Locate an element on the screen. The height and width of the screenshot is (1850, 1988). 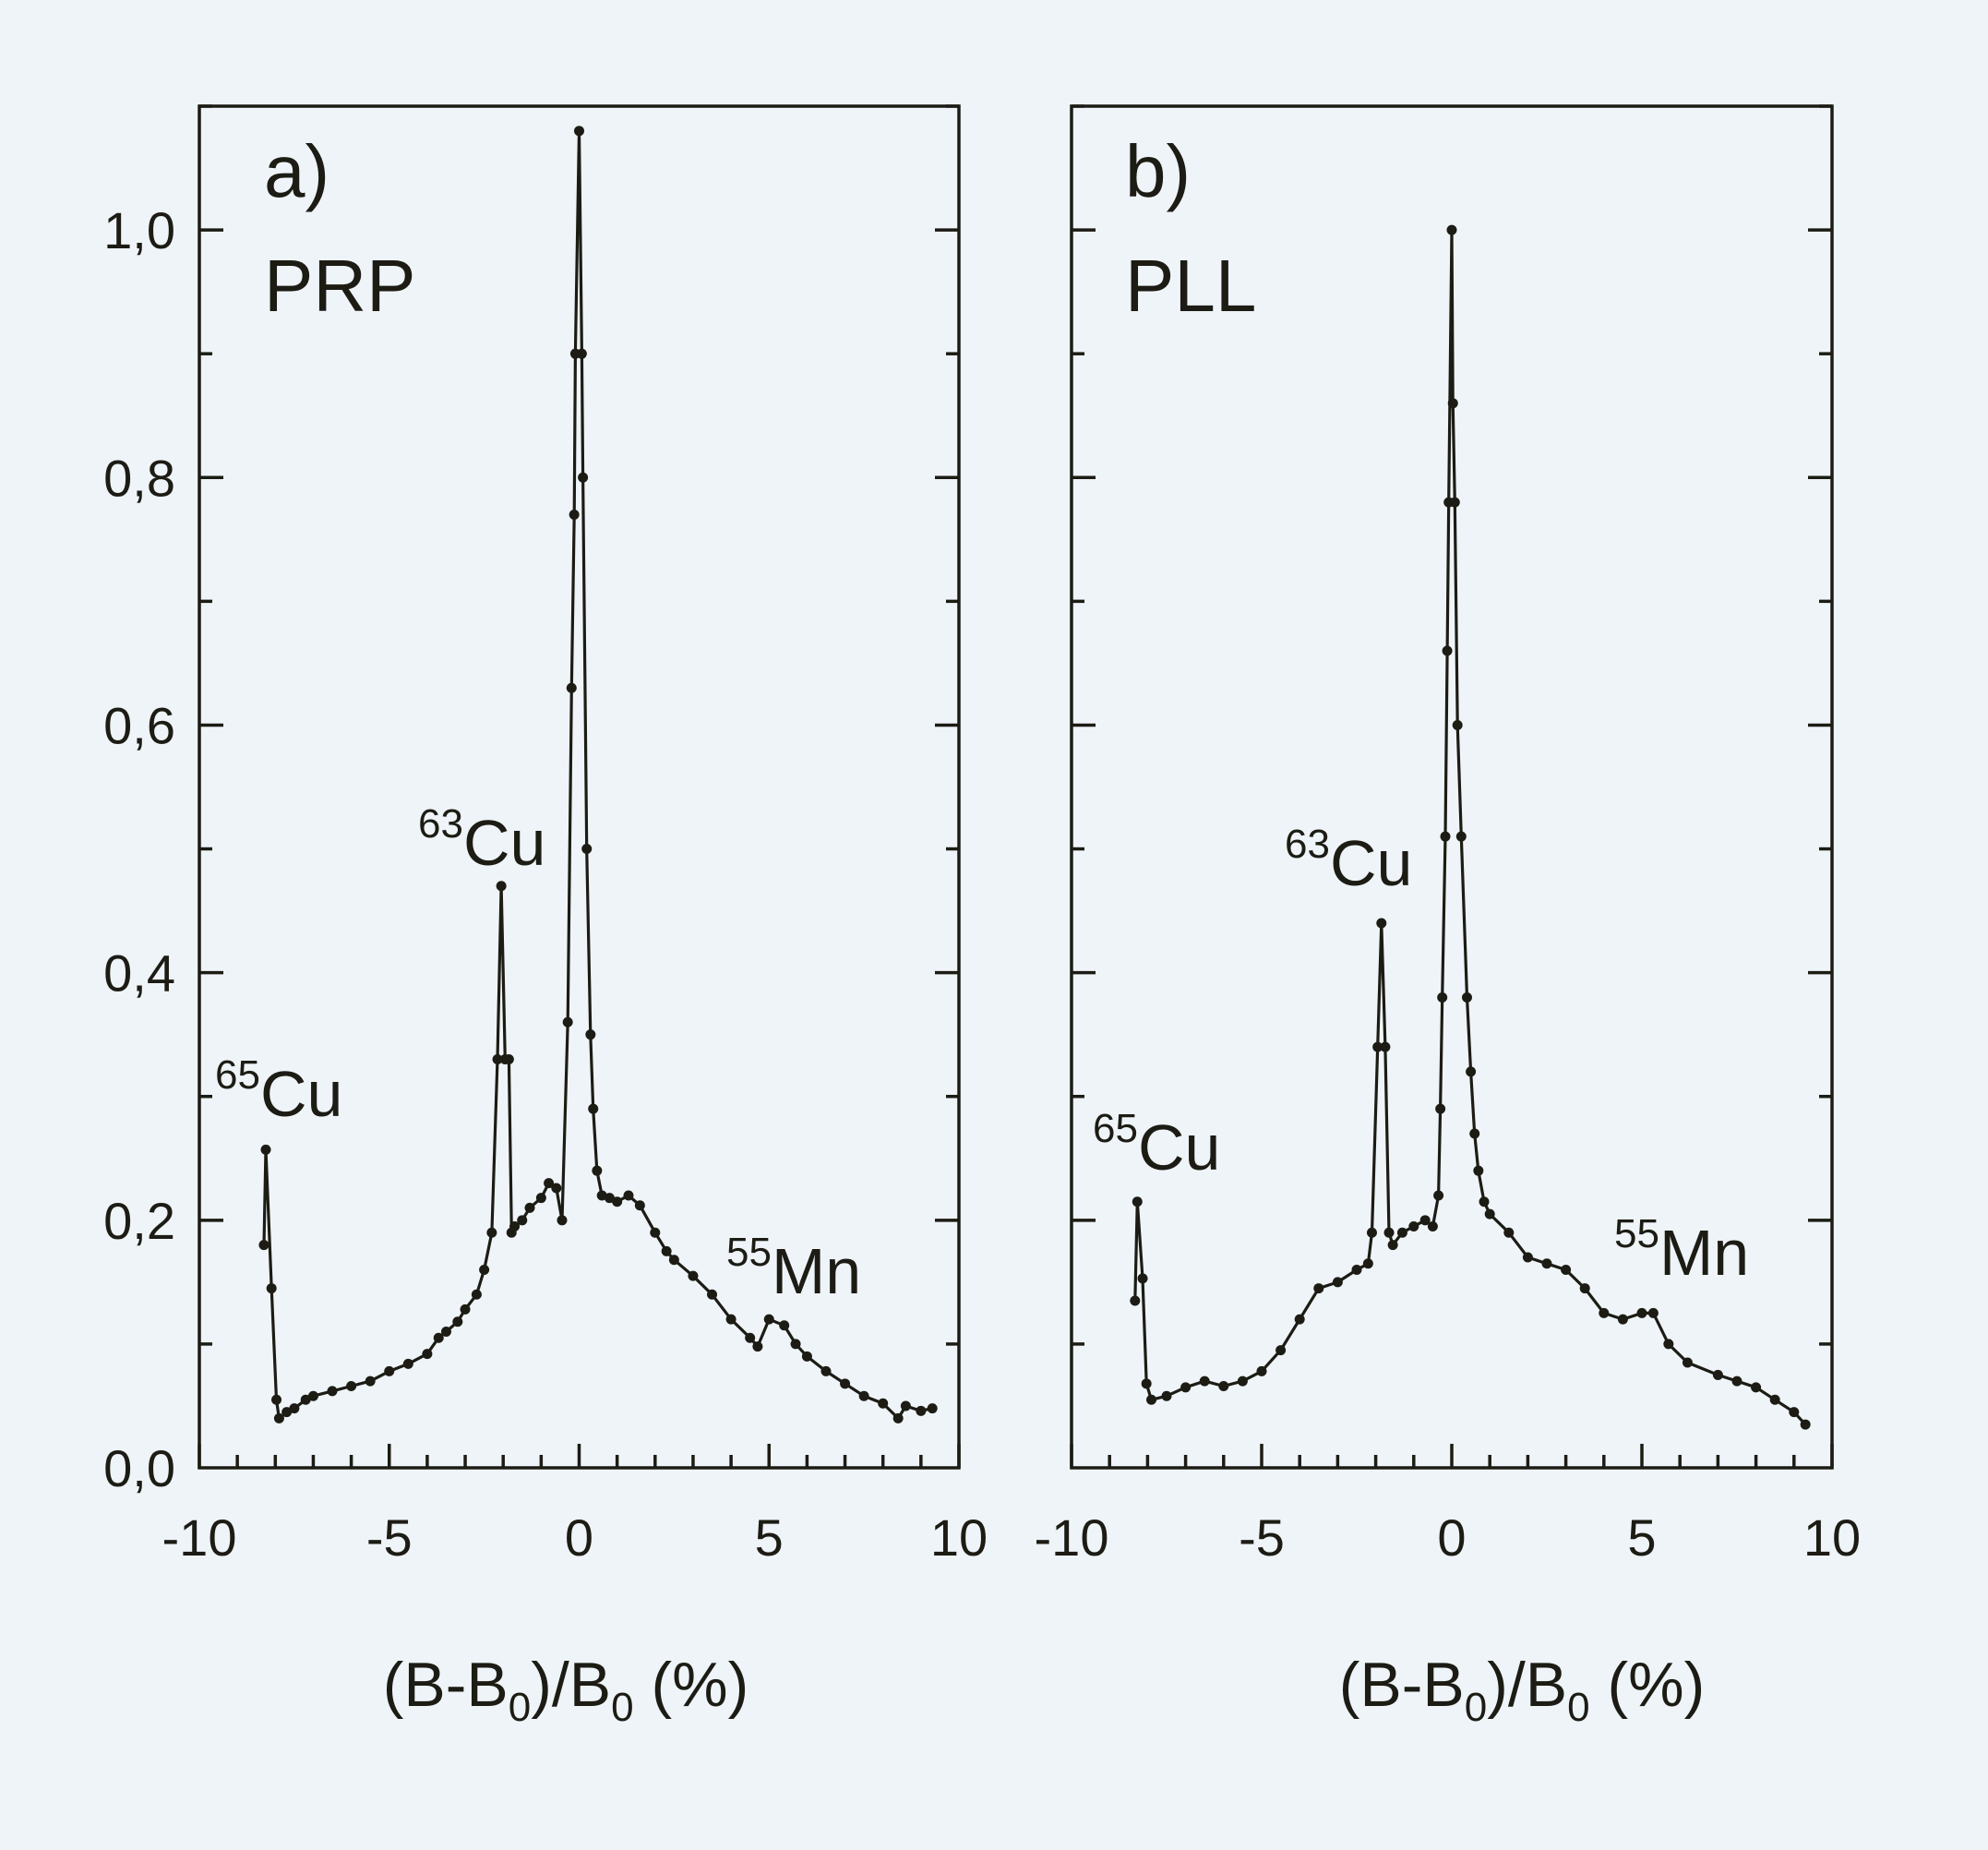
panel-a-ytick-label: 1,0 is located at coordinates (139, 230).